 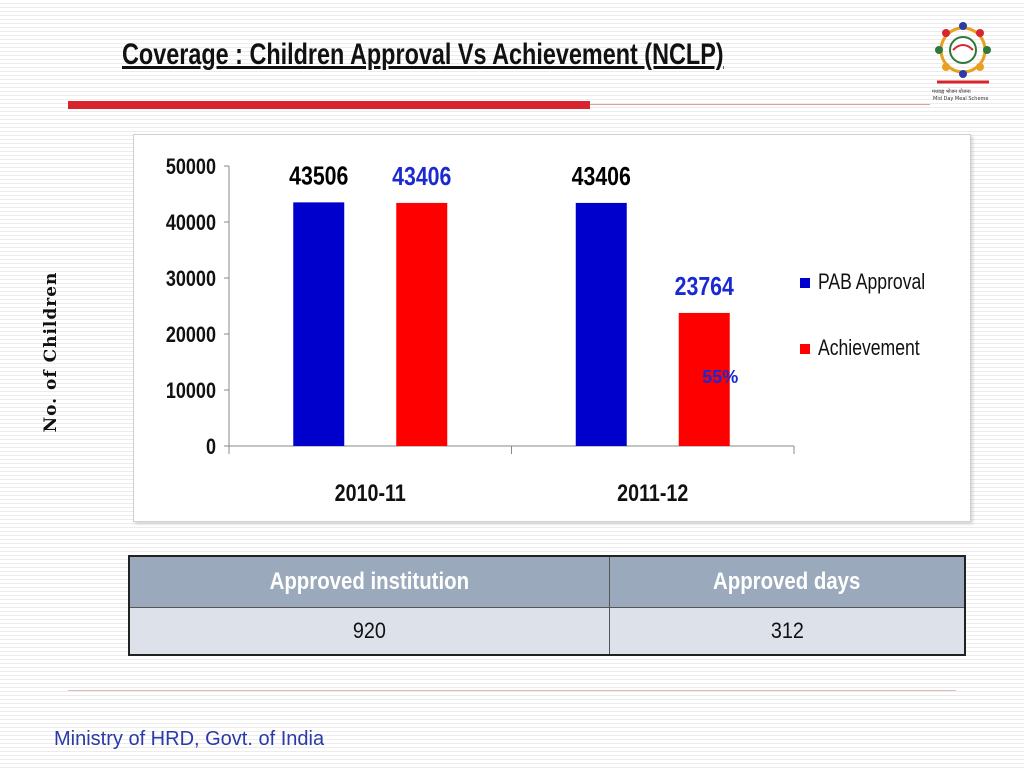 What do you see at coordinates (369, 631) in the screenshot?
I see `table-cell-institution: 920` at bounding box center [369, 631].